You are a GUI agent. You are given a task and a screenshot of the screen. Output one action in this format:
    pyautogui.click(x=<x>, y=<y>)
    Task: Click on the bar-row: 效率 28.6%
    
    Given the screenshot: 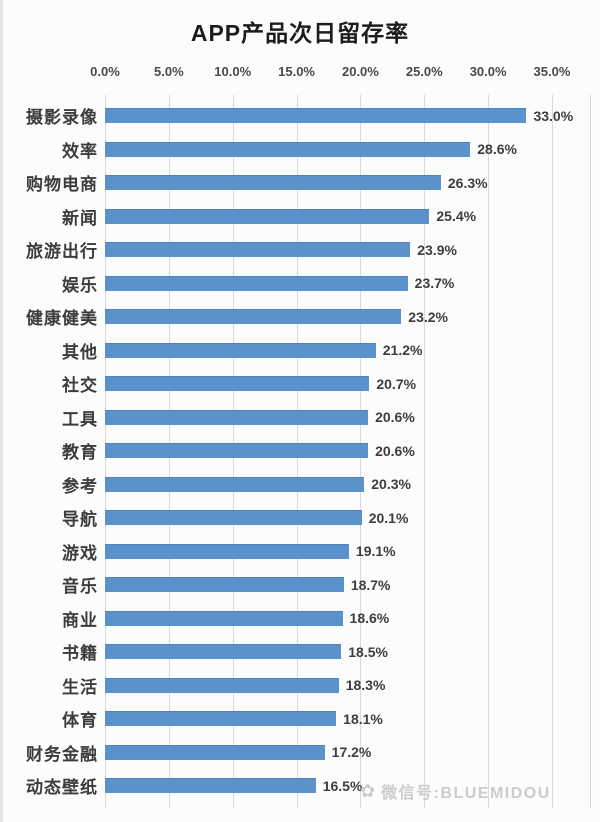 What is the action you would take?
    pyautogui.click(x=300, y=150)
    